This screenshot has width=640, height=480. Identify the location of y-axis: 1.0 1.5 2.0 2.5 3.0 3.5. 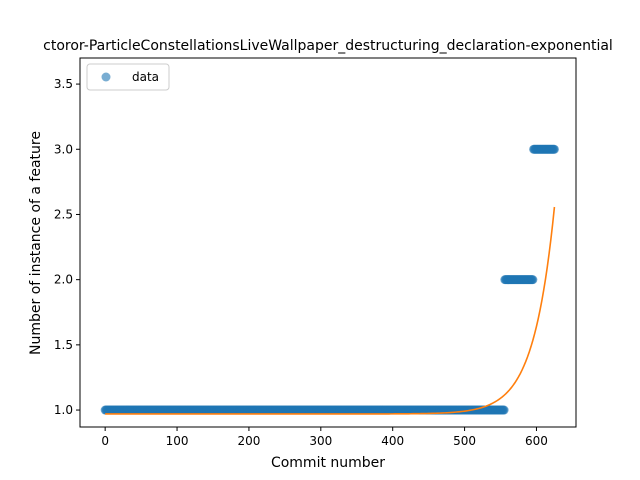
(67, 247).